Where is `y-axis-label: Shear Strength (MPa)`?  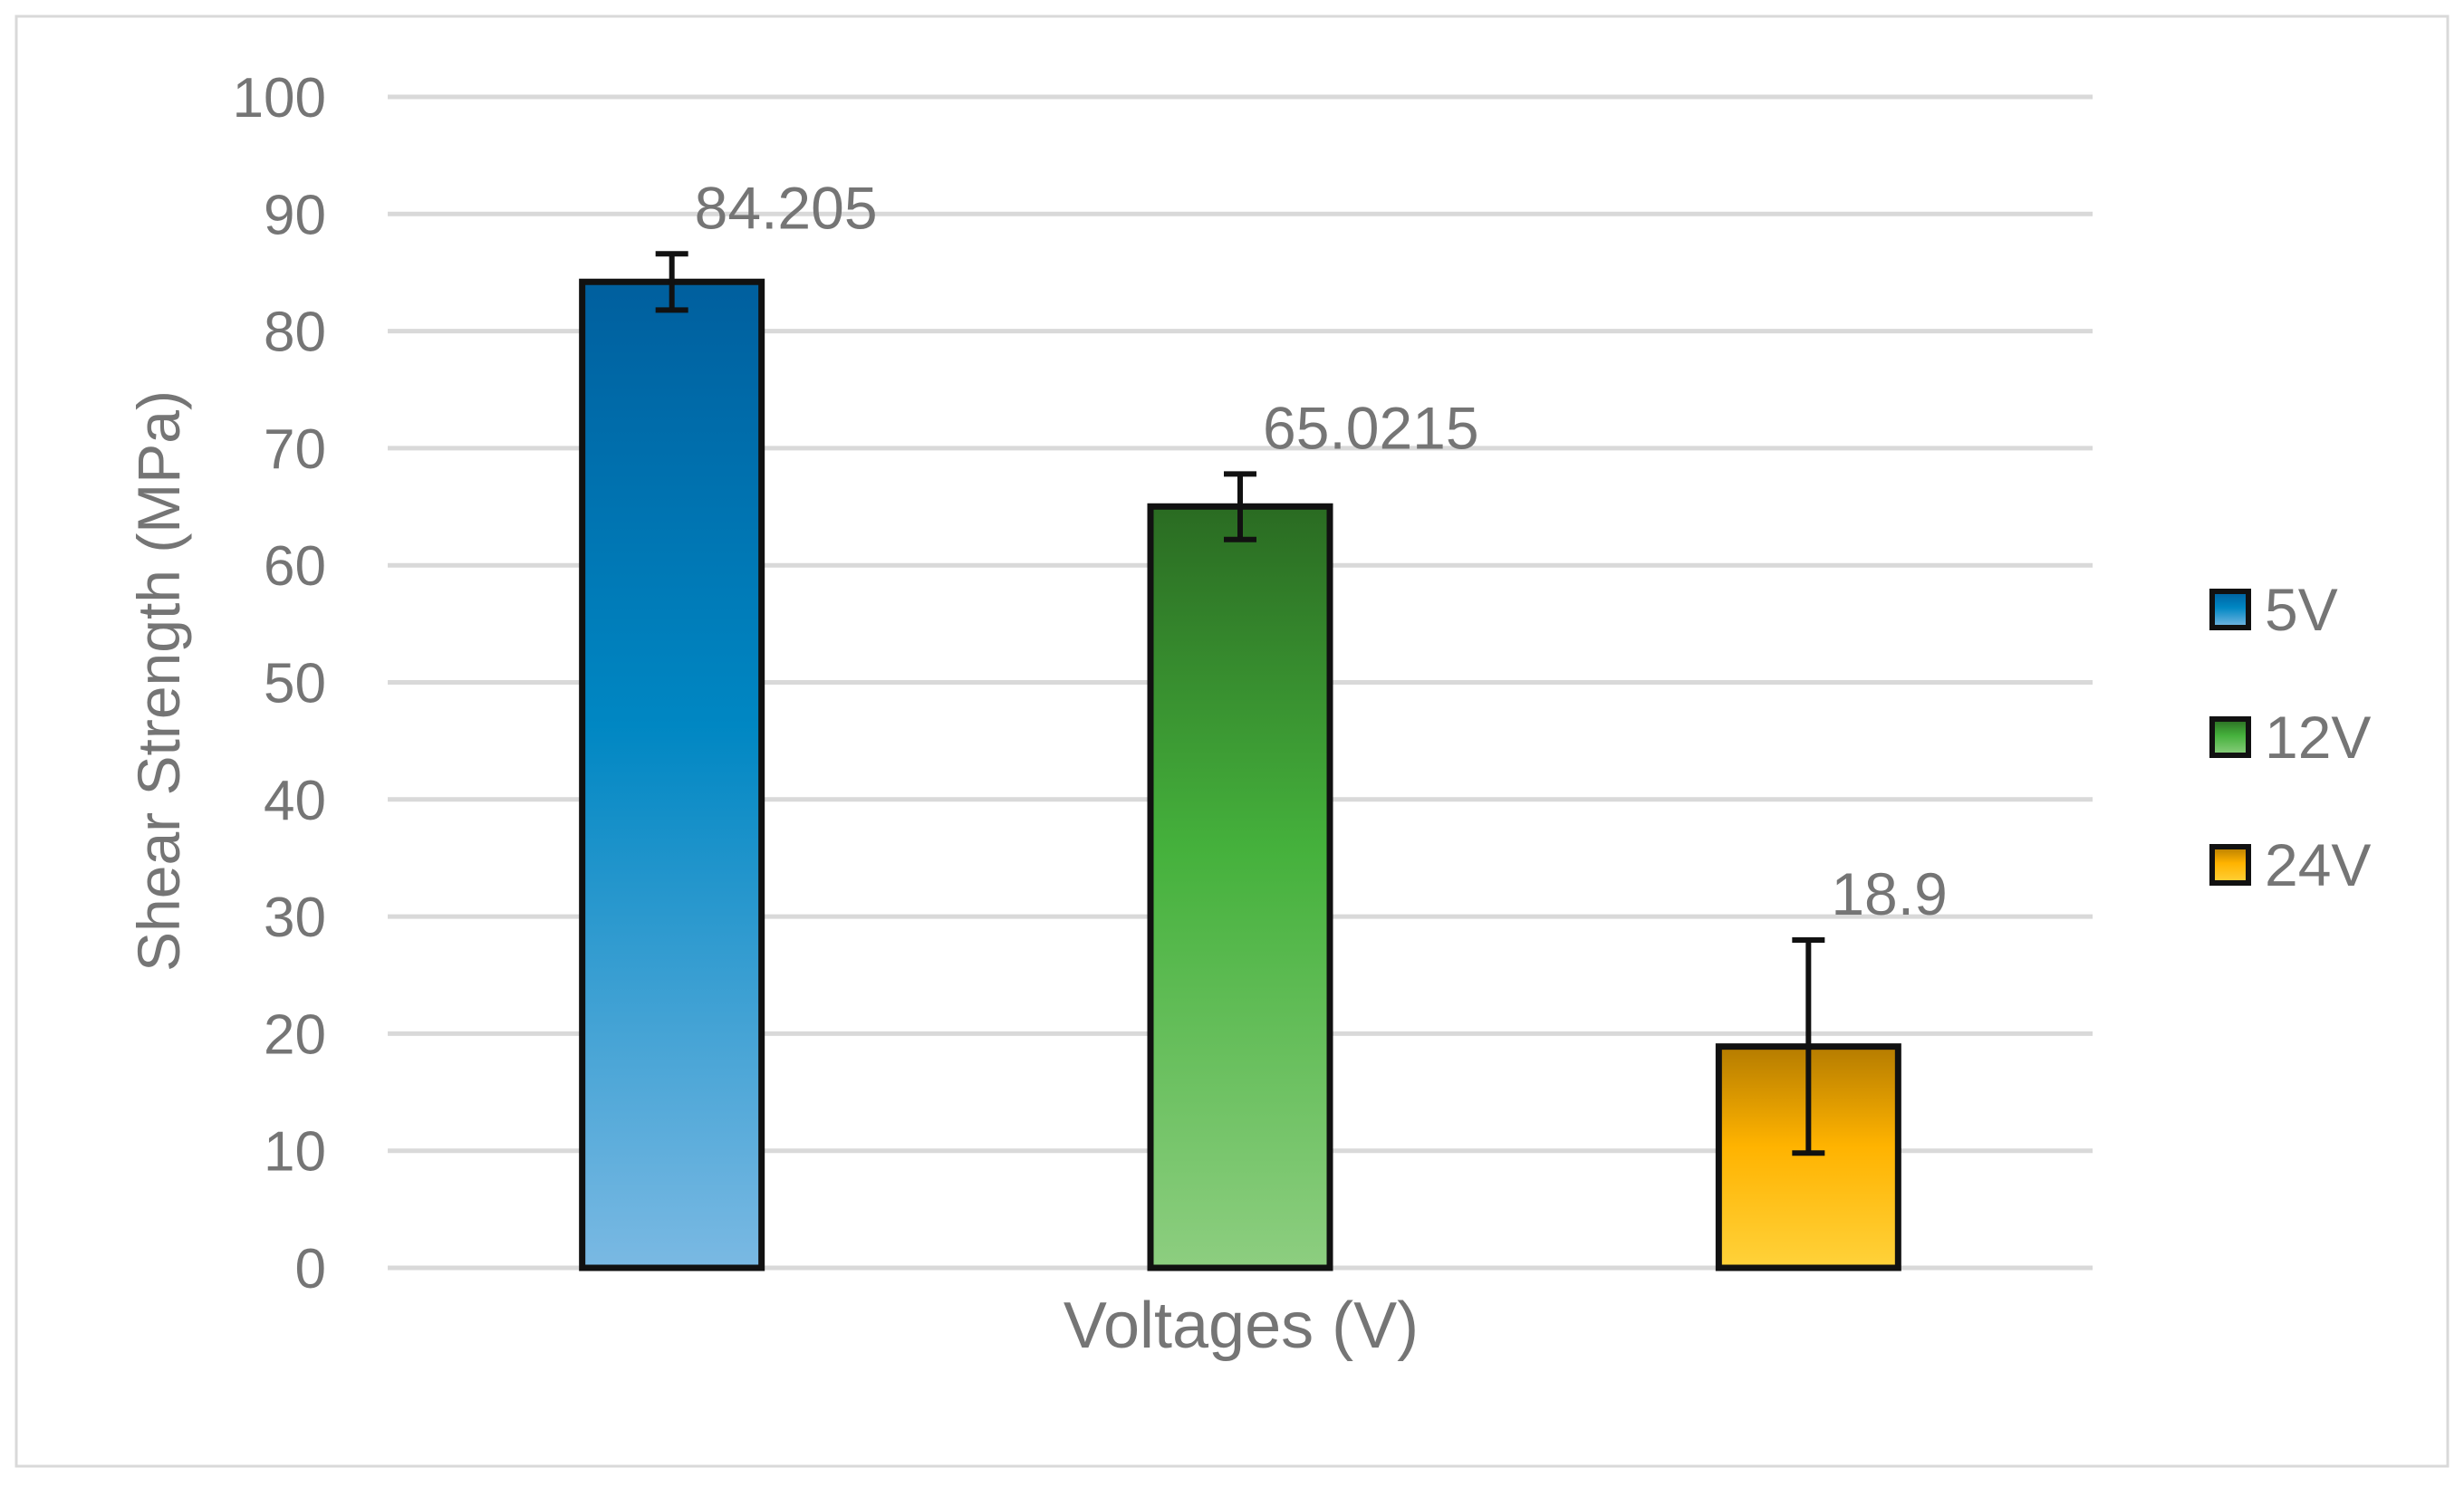 y-axis-label: Shear Strength (MPa) is located at coordinates (158, 681).